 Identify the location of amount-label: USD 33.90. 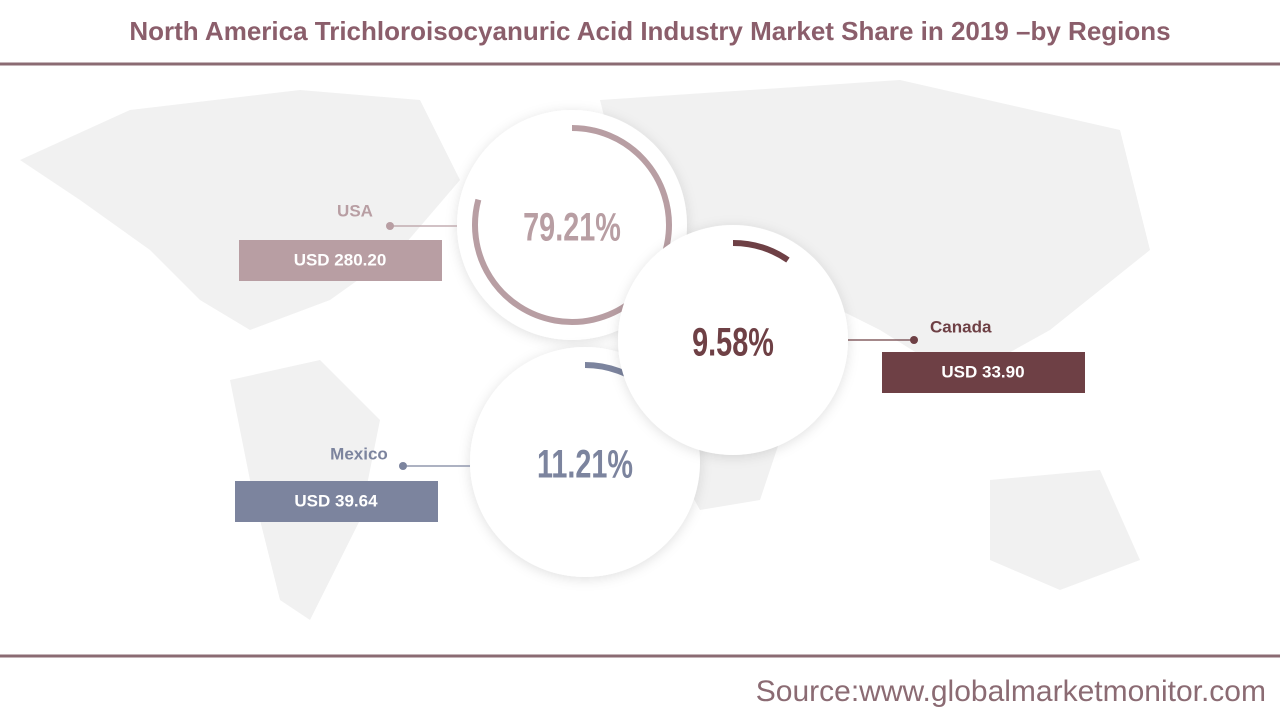
(982, 371).